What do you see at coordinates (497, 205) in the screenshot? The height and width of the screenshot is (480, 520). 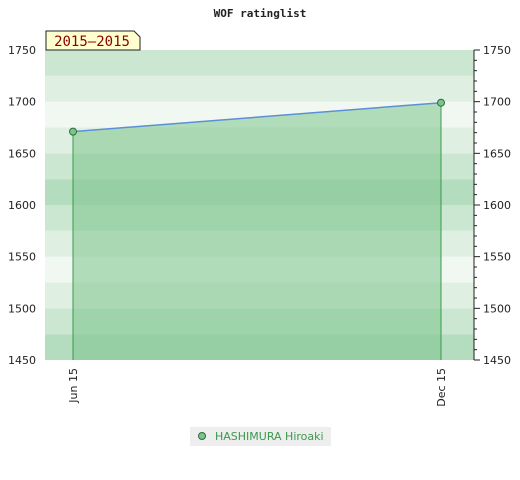 I see `y-tick-label-right: 1600` at bounding box center [497, 205].